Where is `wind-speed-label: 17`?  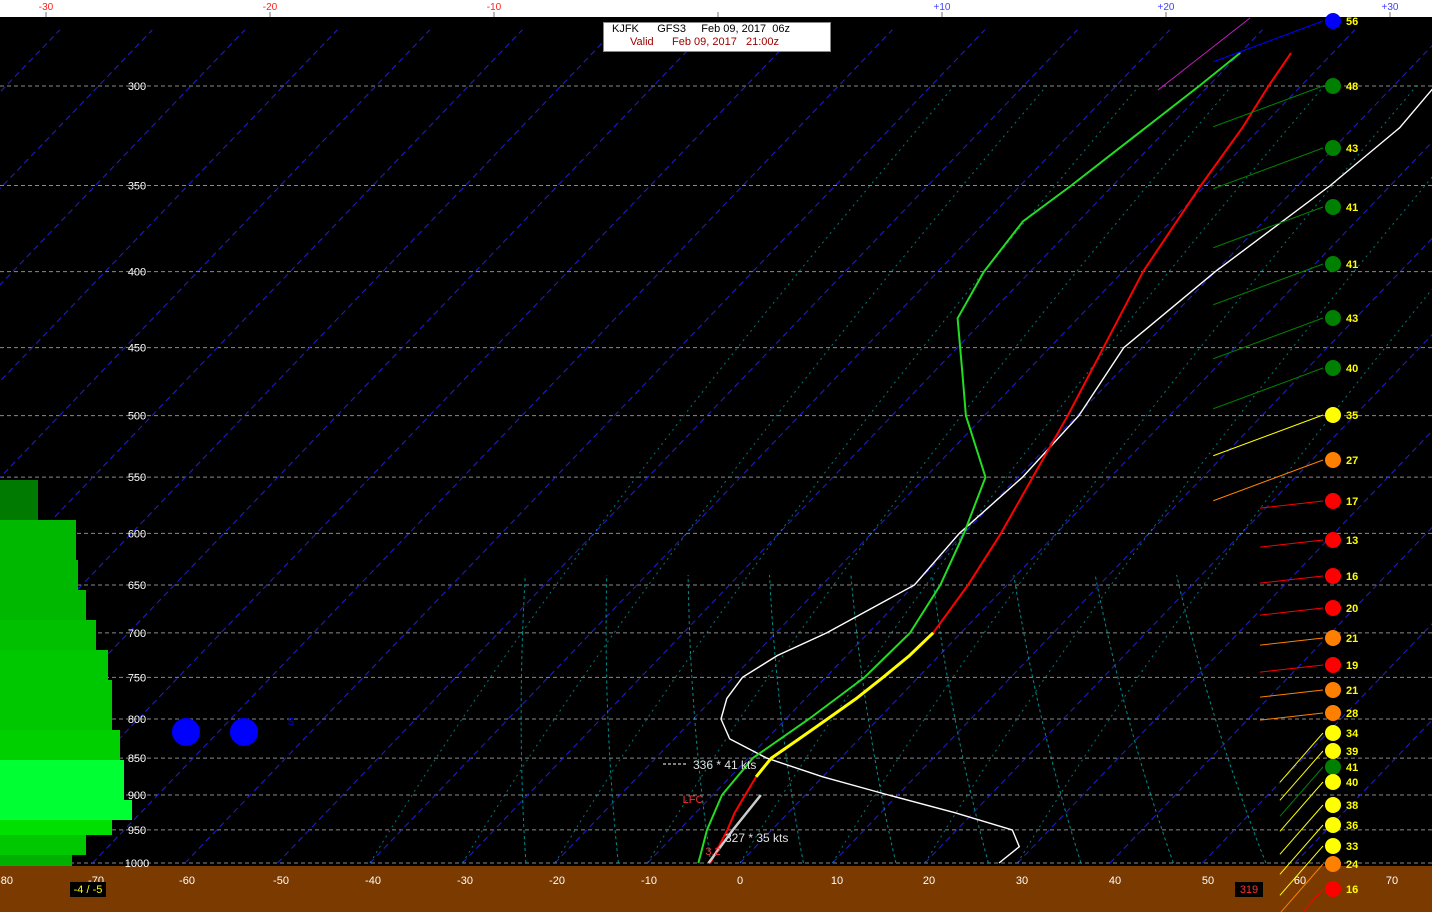 wind-speed-label: 17 is located at coordinates (1352, 502).